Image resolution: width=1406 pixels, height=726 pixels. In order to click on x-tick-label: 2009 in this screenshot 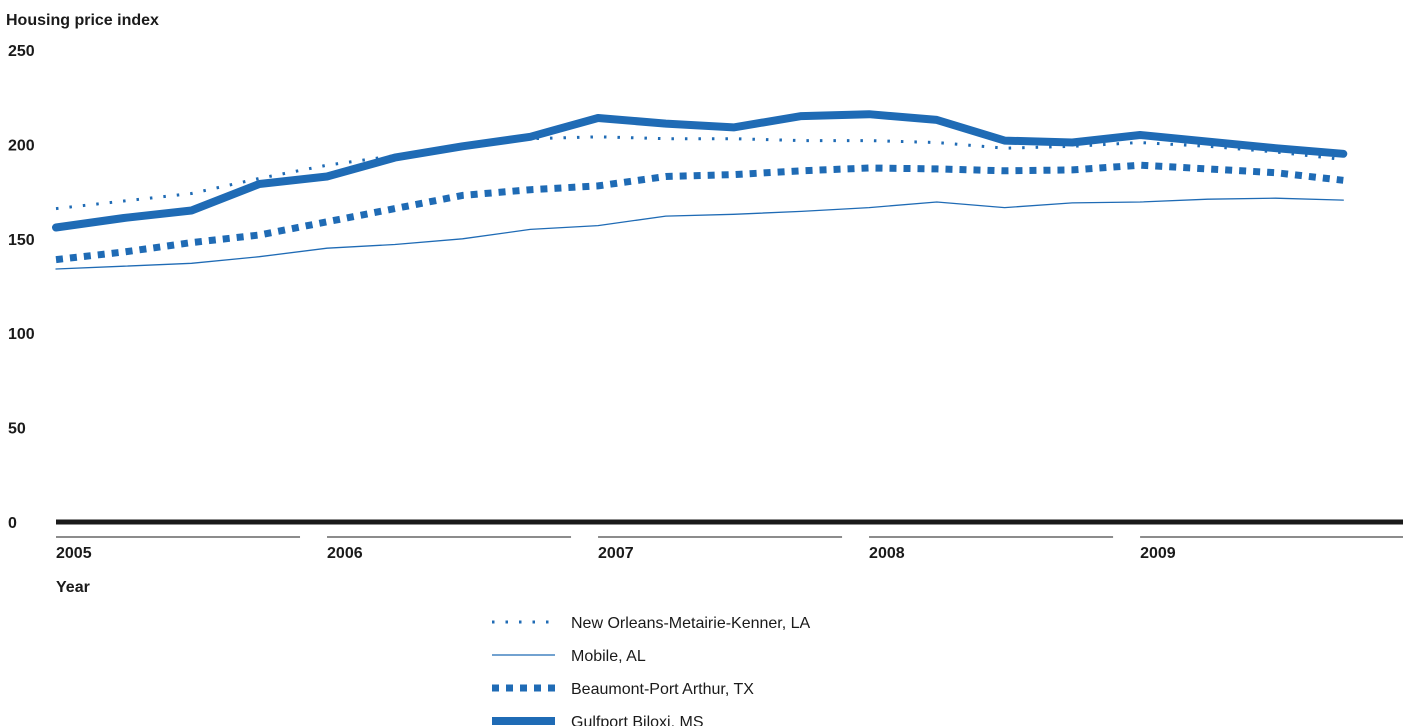, I will do `click(1158, 553)`.